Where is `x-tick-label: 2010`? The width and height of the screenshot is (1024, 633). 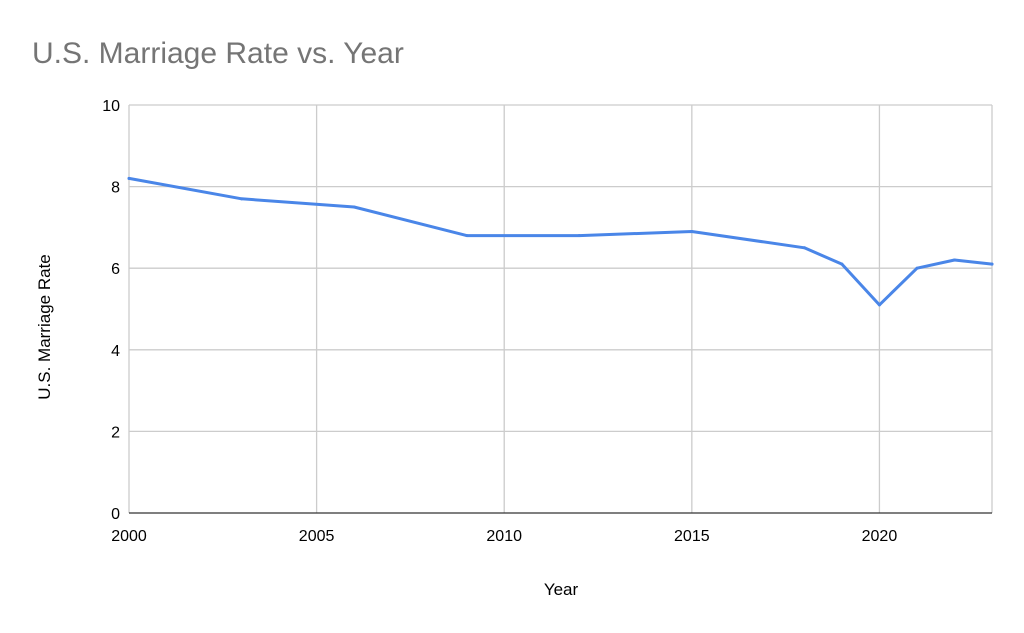 x-tick-label: 2010 is located at coordinates (504, 536).